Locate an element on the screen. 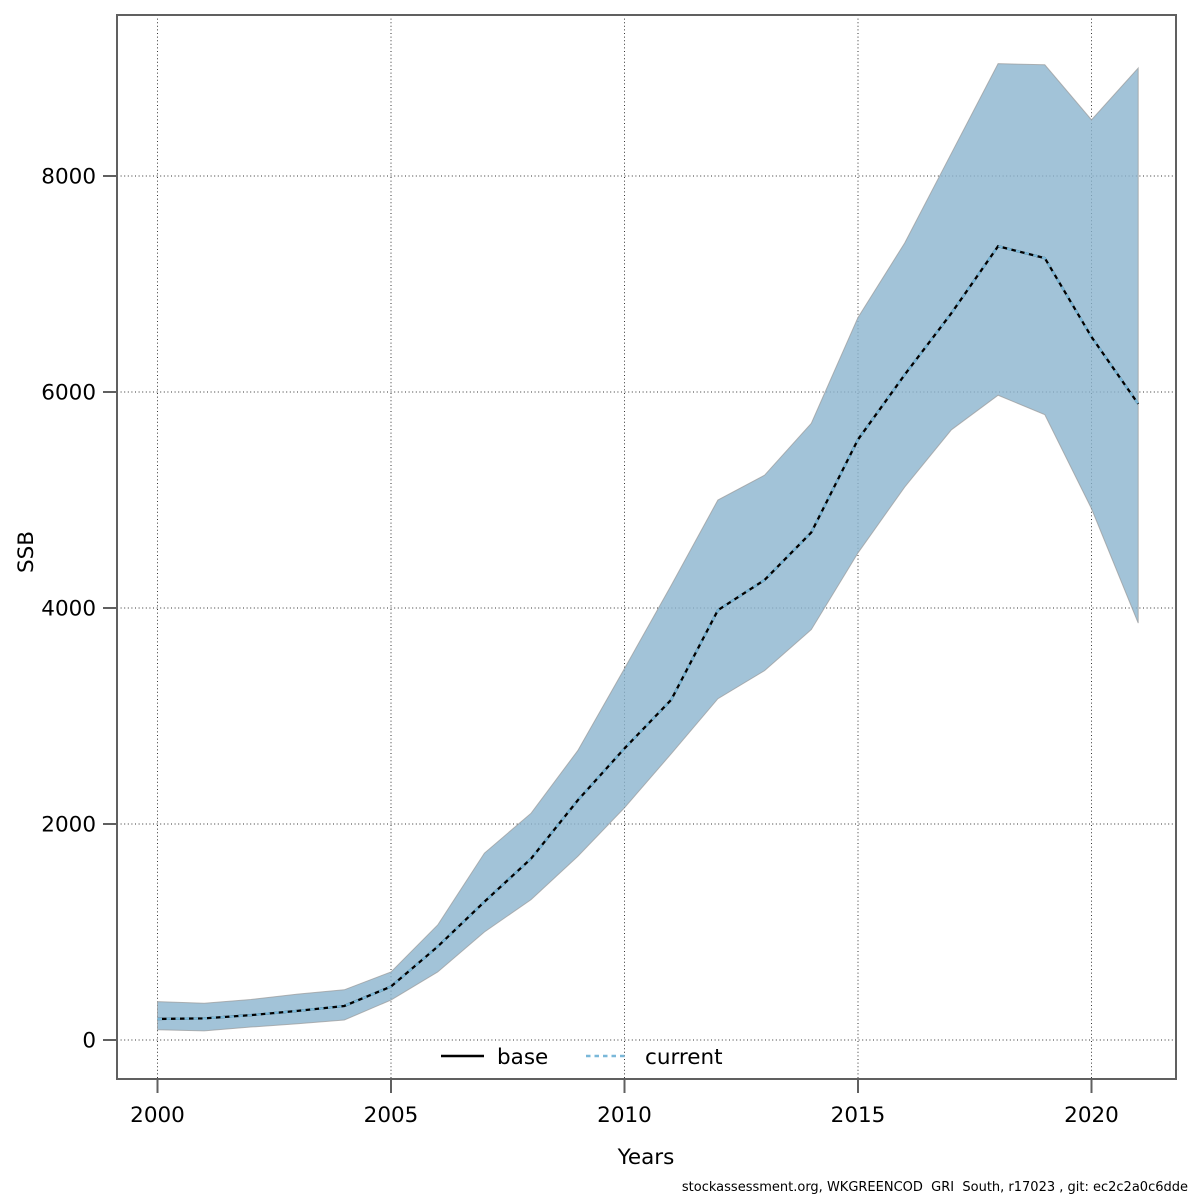  legend: base current is located at coordinates (582, 1057).